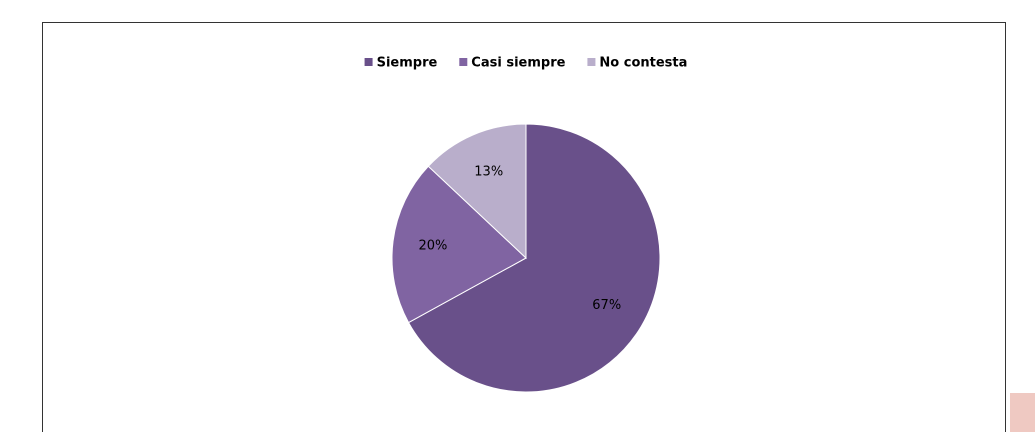 The image size is (1035, 432). I want to click on data-label: 13%, so click(488, 171).